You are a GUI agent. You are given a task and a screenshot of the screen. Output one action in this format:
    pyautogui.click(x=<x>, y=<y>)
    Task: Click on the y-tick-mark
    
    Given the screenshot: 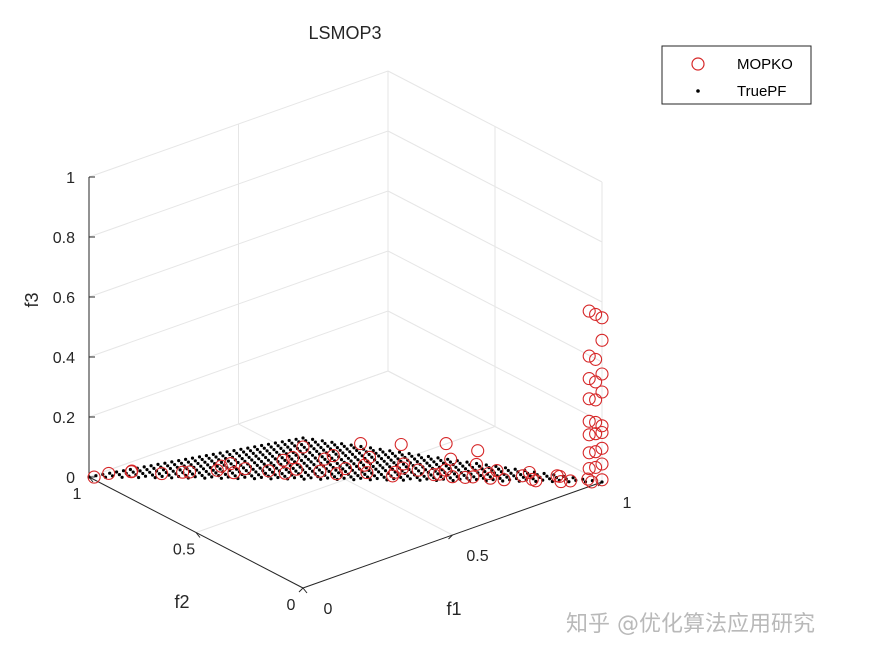 What is the action you would take?
    pyautogui.click(x=198, y=535)
    